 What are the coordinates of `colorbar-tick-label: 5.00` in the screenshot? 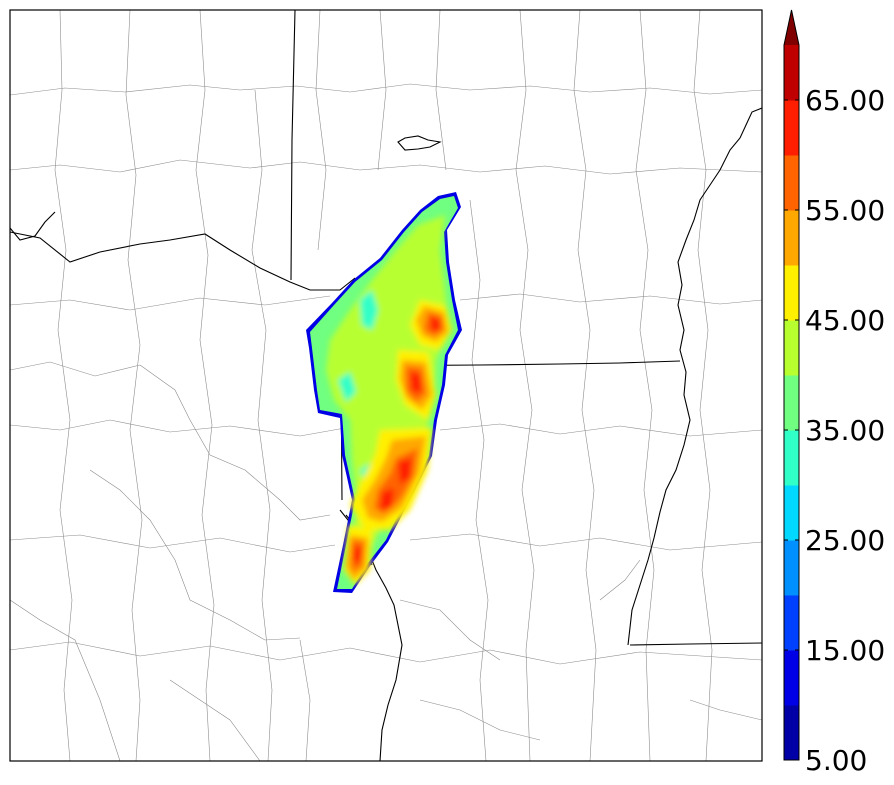 It's located at (836, 760).